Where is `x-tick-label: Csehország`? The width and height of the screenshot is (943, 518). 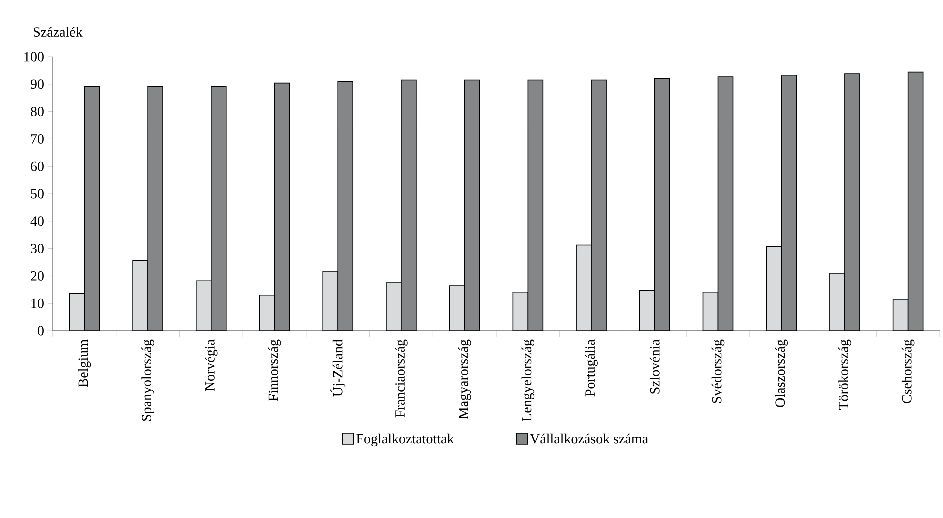 x-tick-label: Csehország is located at coordinates (908, 372).